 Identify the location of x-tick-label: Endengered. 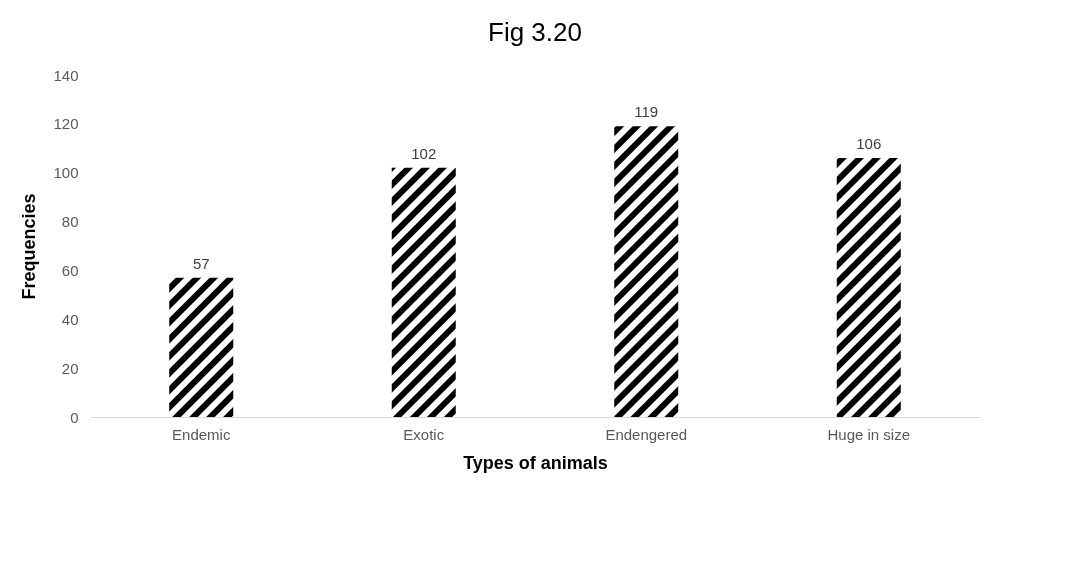
(646, 434).